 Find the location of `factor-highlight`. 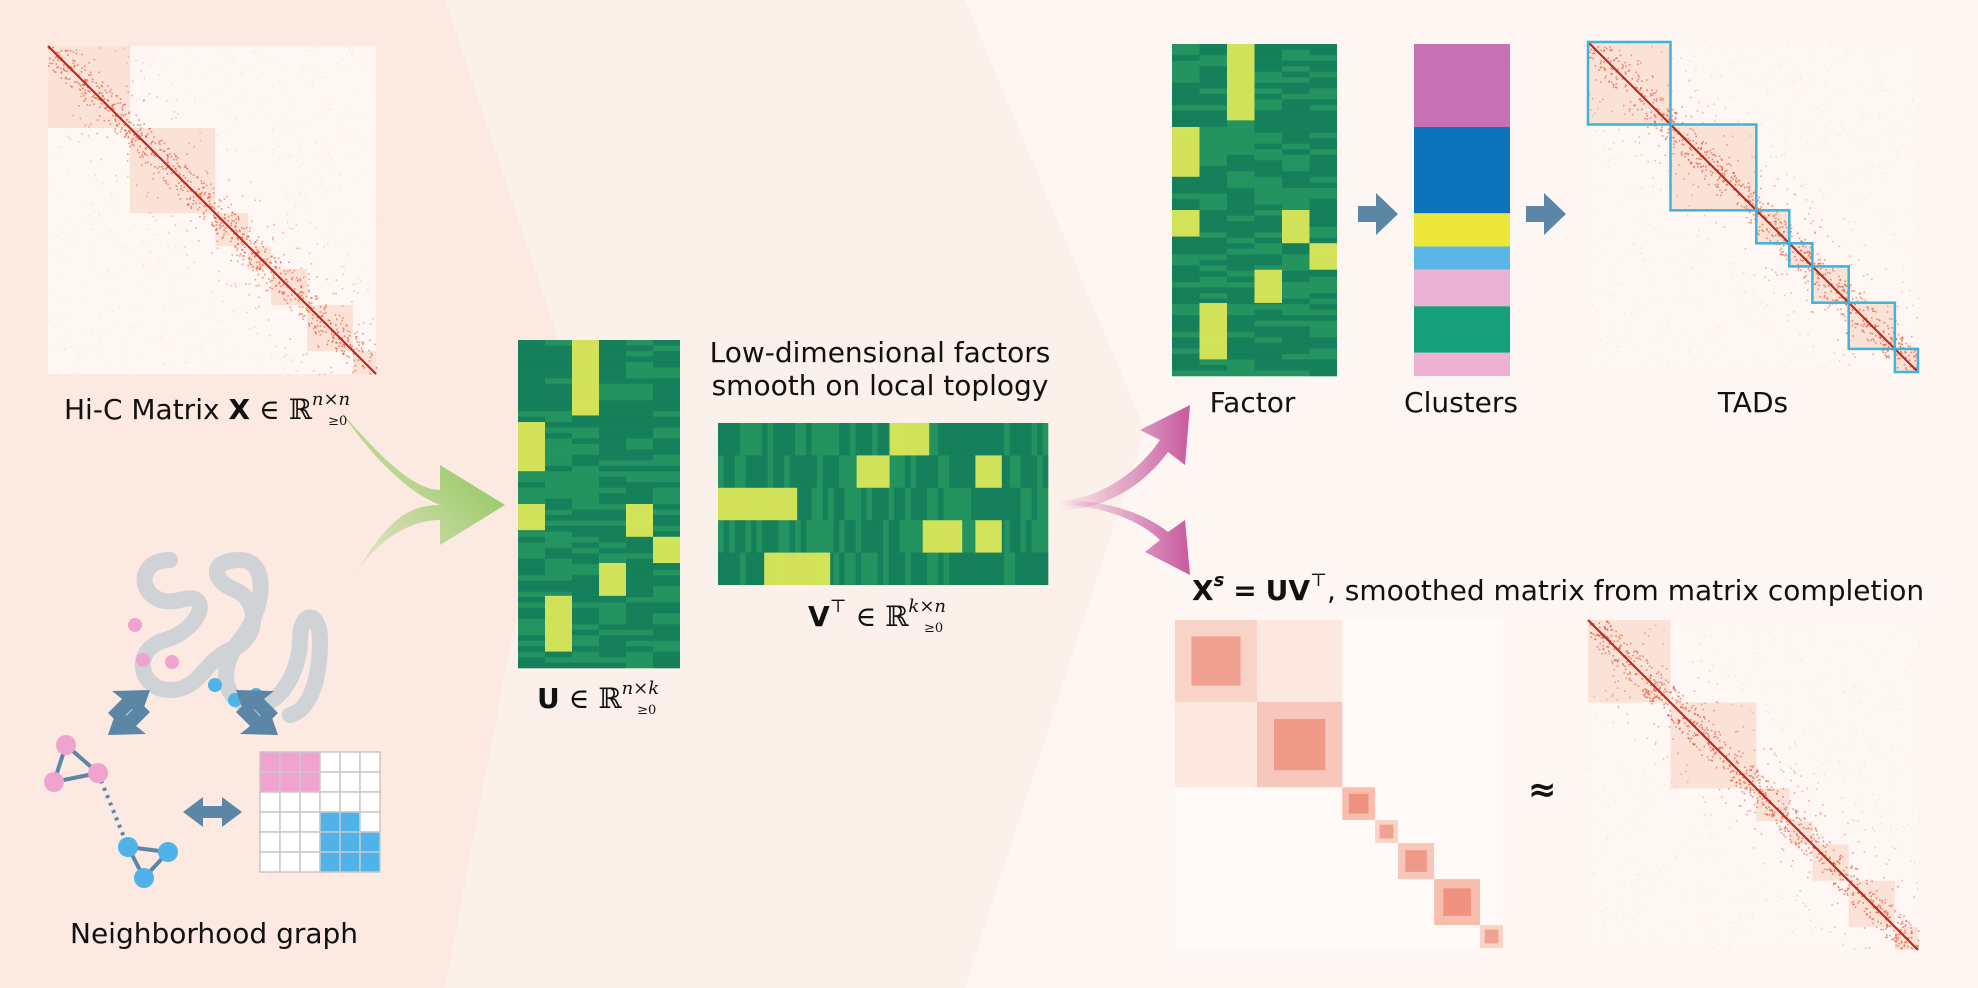

factor-highlight is located at coordinates (531, 447).